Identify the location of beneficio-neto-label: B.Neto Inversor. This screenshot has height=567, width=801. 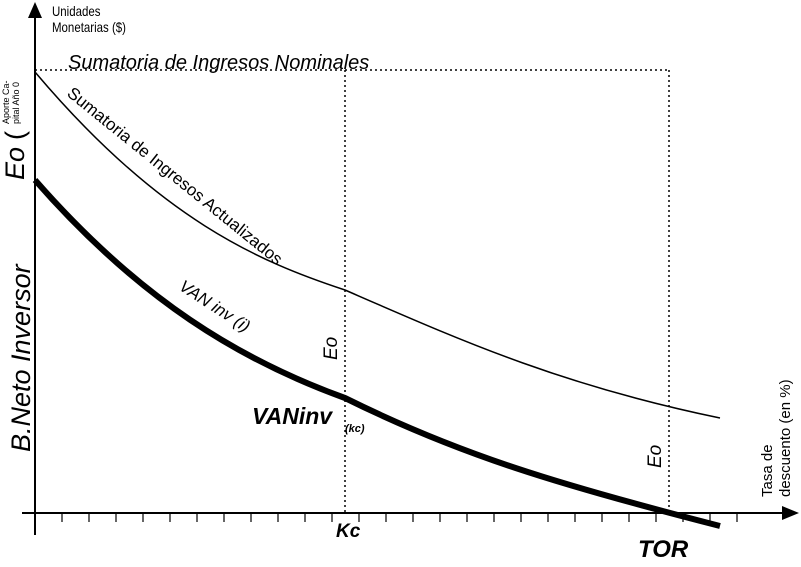
(21, 357).